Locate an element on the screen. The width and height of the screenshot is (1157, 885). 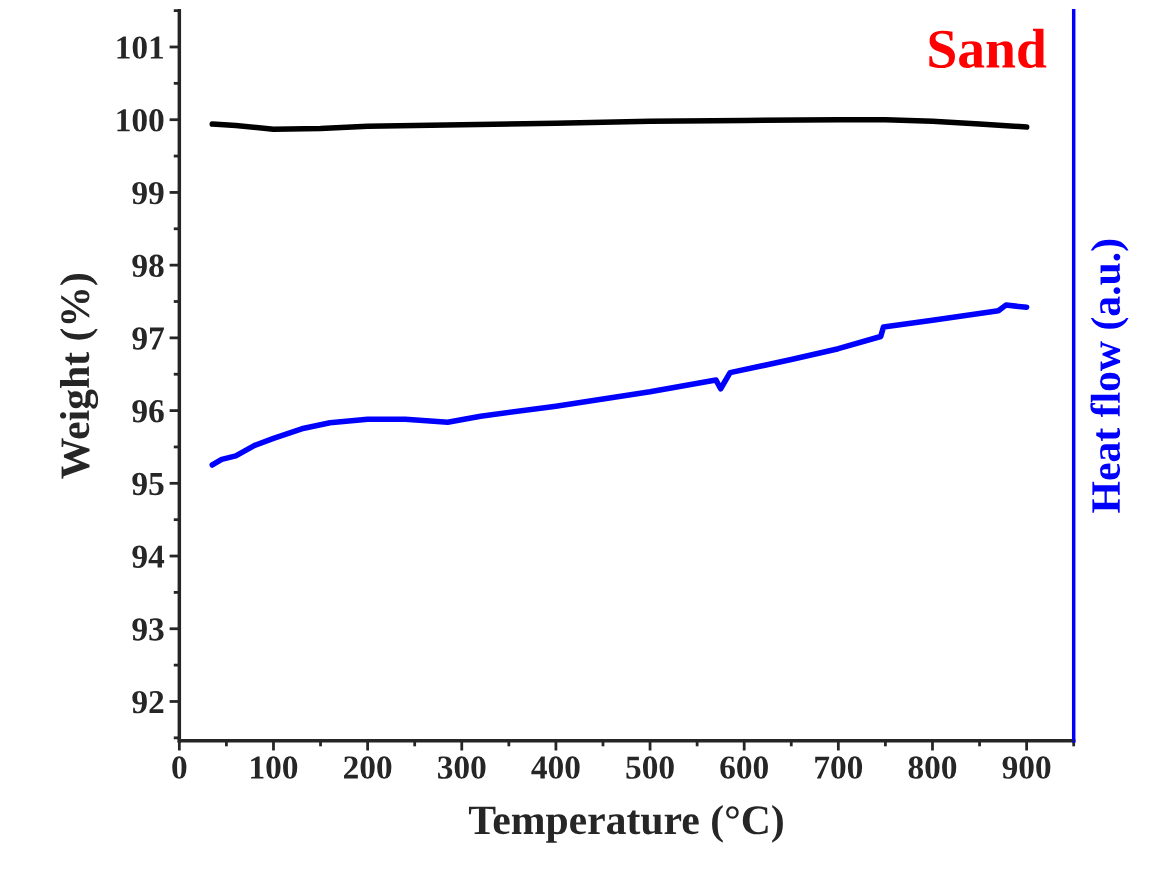
y2-axis-title: Heat flow (a.u.) is located at coordinates (1109, 376).